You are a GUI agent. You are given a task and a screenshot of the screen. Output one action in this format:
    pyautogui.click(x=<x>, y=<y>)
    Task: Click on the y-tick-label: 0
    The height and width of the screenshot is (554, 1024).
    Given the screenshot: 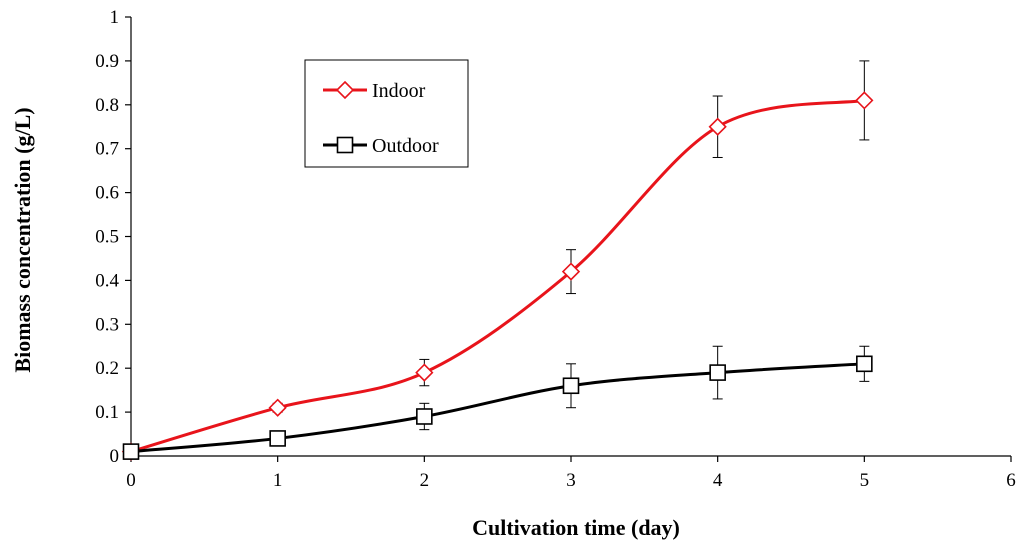 What is the action you would take?
    pyautogui.click(x=115, y=456)
    